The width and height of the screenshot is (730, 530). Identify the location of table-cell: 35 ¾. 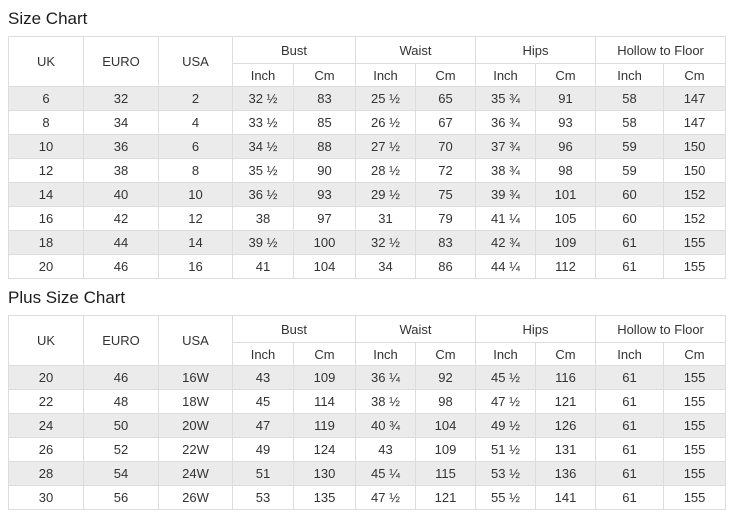
(506, 98).